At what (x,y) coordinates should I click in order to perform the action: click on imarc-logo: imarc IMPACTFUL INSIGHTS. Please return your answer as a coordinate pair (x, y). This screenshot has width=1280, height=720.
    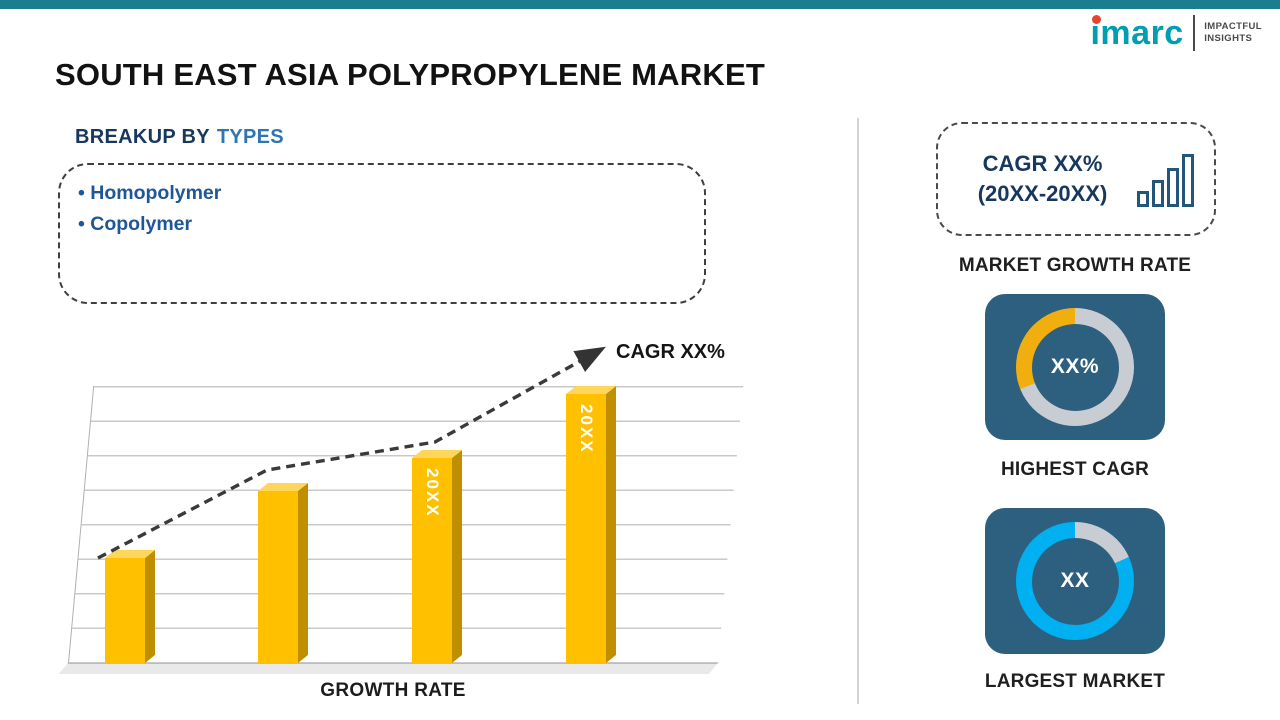
    Looking at the image, I should click on (1176, 33).